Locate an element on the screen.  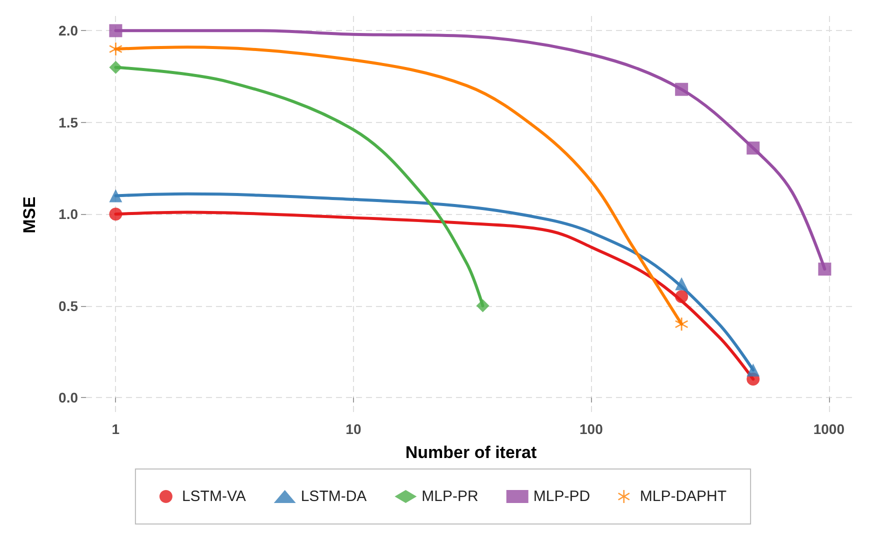
x-tick-label: 1000 is located at coordinates (829, 429).